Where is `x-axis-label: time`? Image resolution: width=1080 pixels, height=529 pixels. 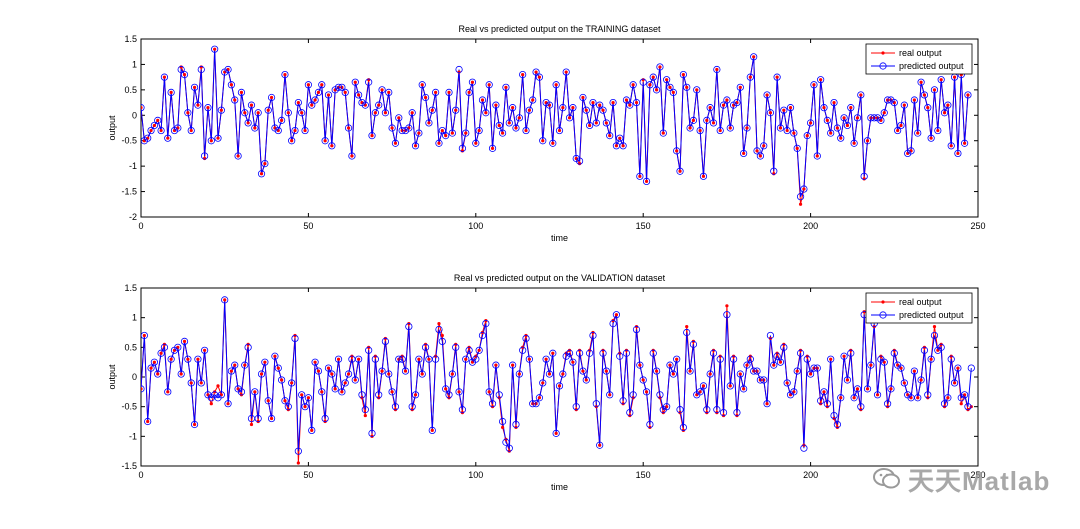 x-axis-label: time is located at coordinates (559, 238).